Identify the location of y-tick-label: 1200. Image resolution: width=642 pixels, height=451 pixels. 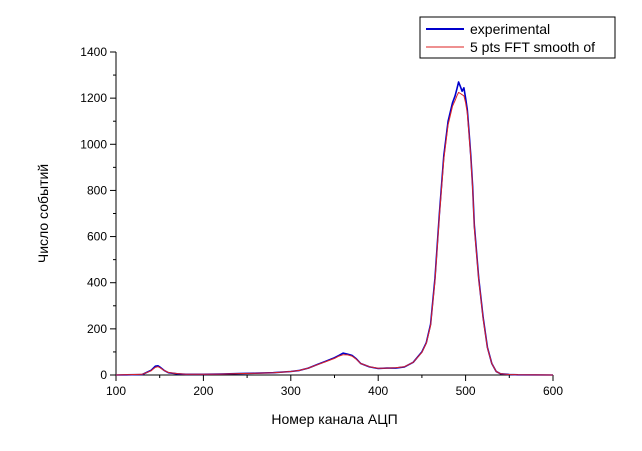
(93, 98).